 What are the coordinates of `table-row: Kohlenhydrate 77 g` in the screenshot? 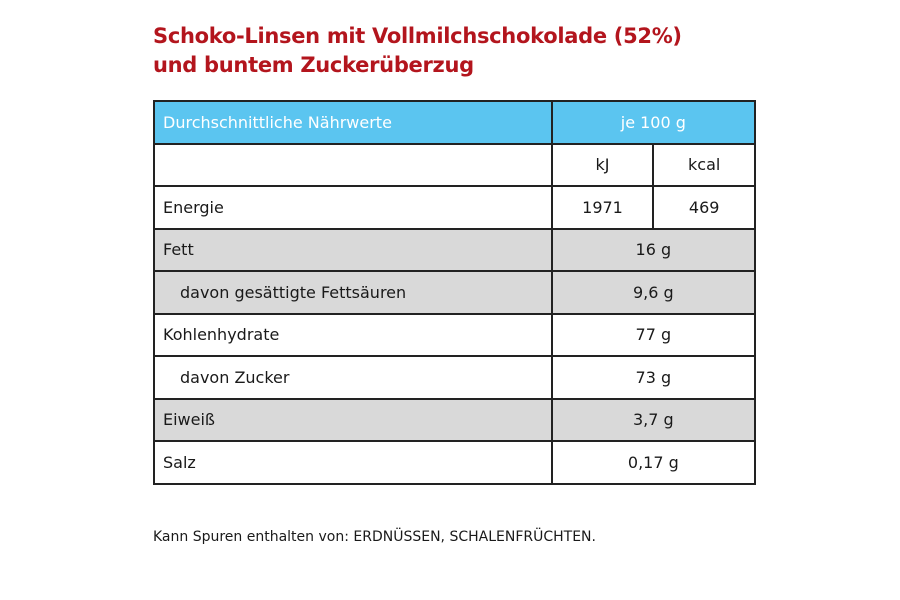 It's located at (455, 334).